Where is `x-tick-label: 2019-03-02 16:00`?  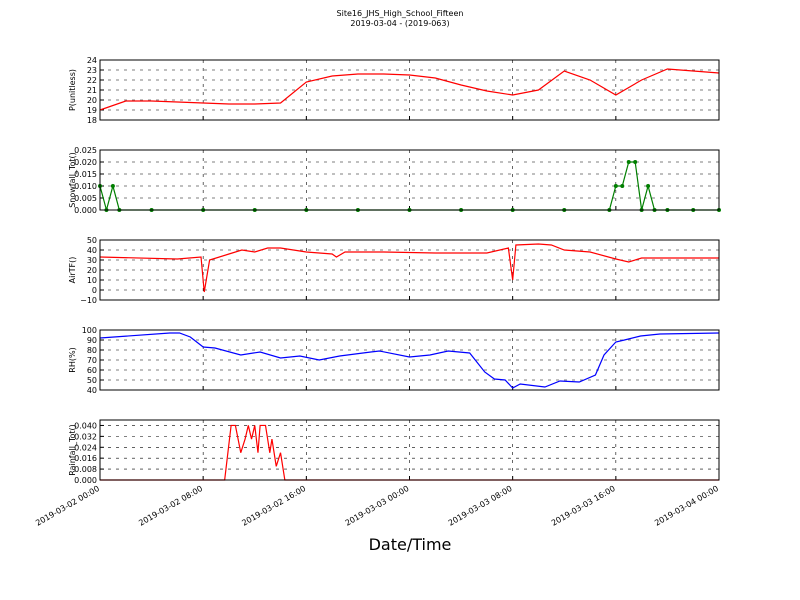
x-tick-label: 2019-03-02 16:00 is located at coordinates (273, 506).